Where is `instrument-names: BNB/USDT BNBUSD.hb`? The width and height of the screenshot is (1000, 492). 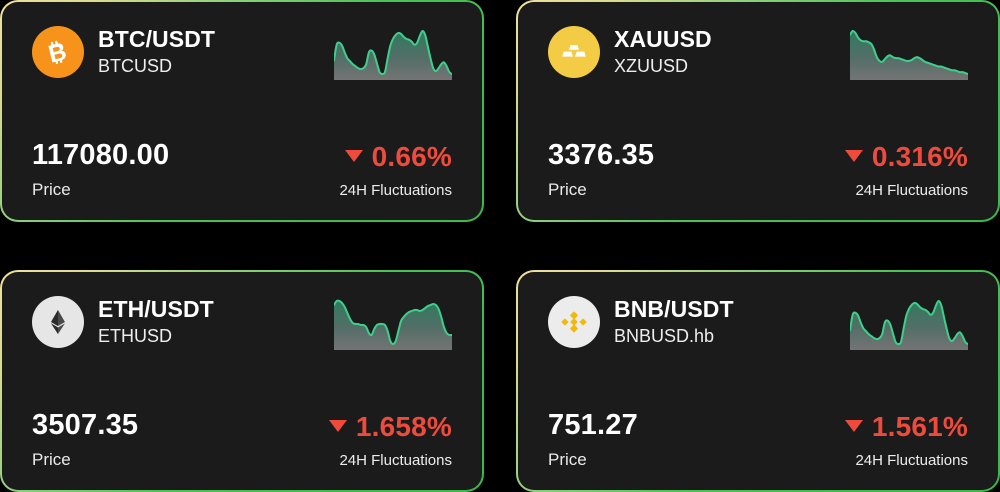
instrument-names: BNB/USDT BNBUSD.hb is located at coordinates (674, 322).